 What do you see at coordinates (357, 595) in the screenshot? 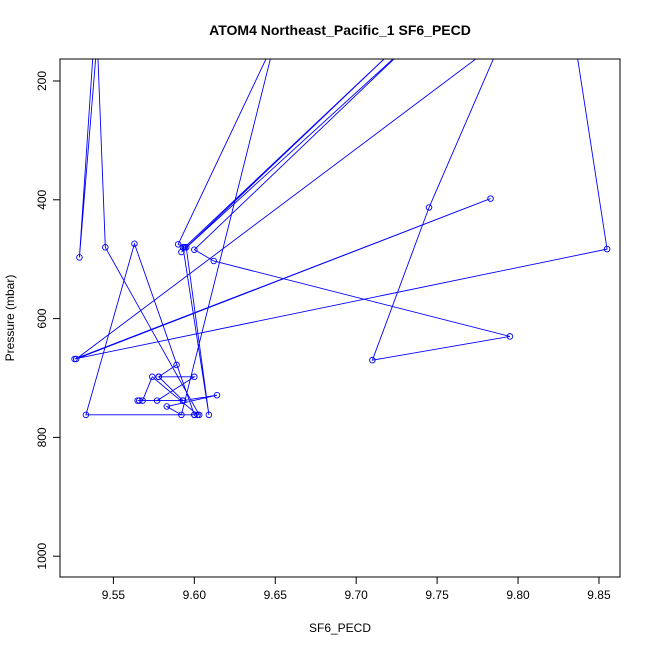
I see `x-tick-label: 9.70` at bounding box center [357, 595].